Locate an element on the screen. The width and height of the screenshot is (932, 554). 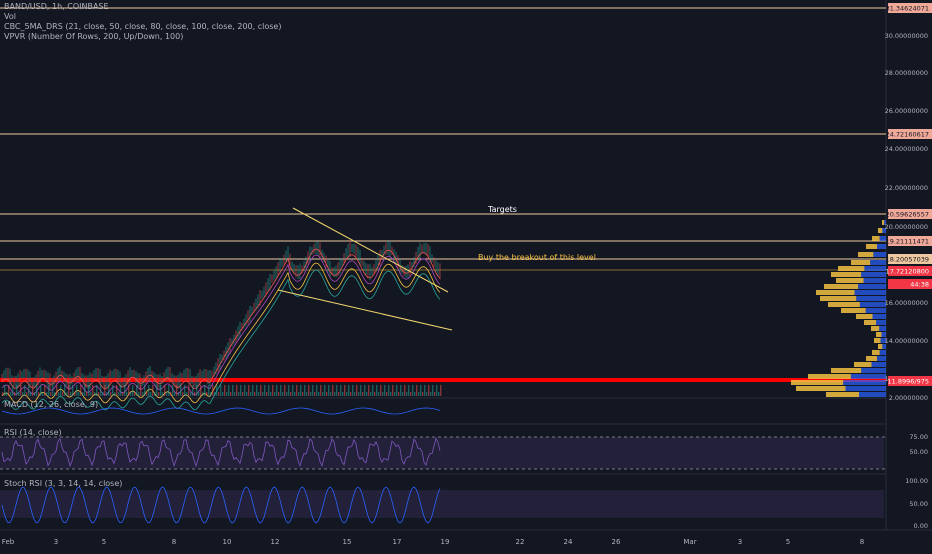
price-axis-tick: 14.00000000 is located at coordinates (906, 341).